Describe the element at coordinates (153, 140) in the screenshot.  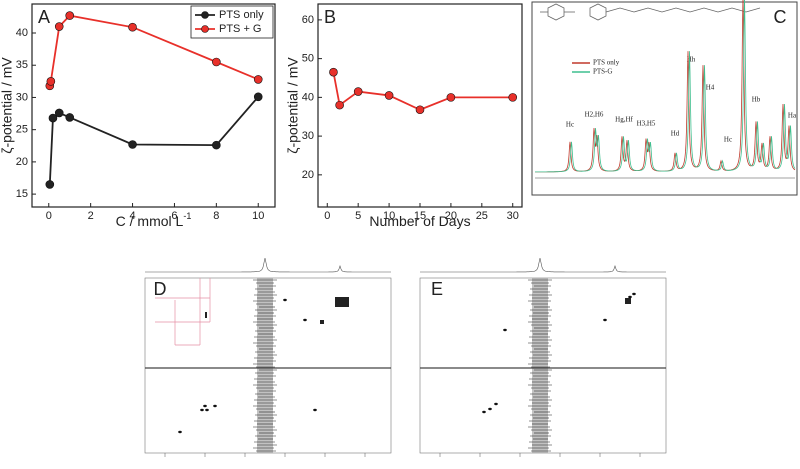
I see `series-line` at that location.